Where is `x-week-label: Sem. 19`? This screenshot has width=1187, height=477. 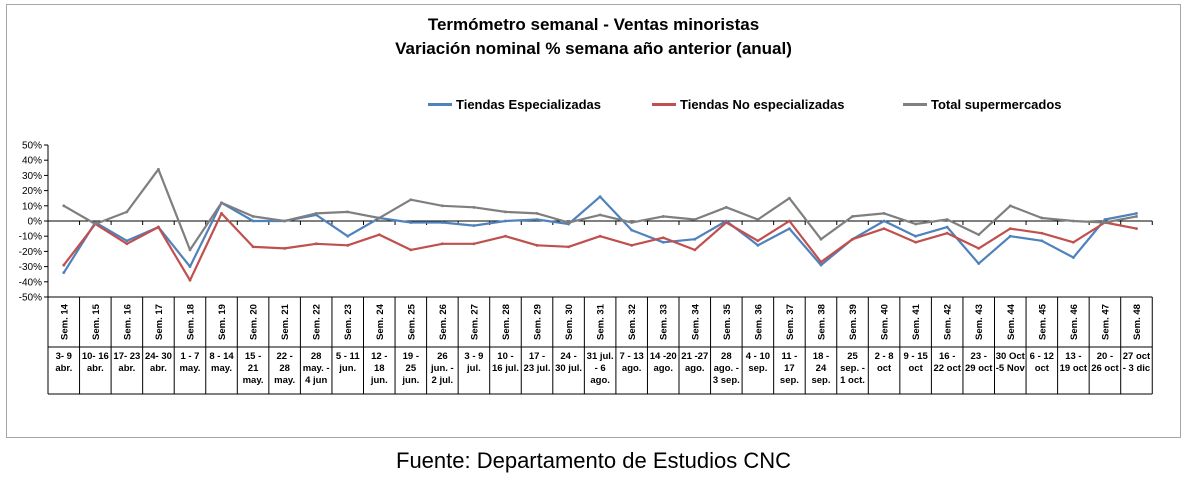 x-week-label: Sem. 19 is located at coordinates (222, 322).